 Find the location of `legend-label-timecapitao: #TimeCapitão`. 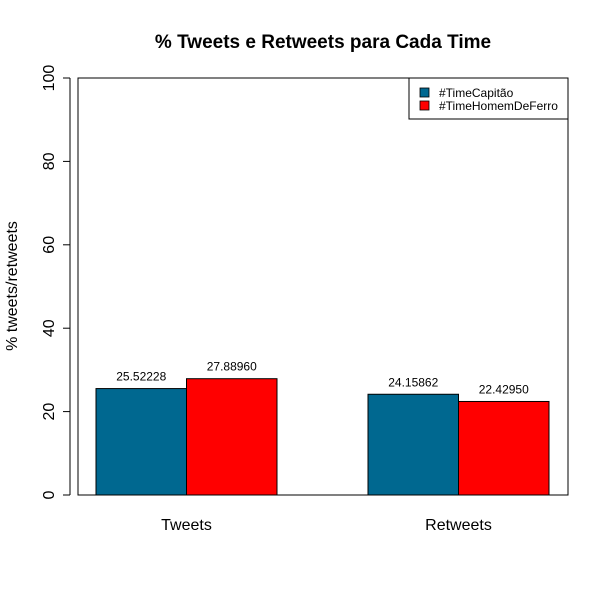

legend-label-timecapitao: #TimeCapitão is located at coordinates (476, 93).